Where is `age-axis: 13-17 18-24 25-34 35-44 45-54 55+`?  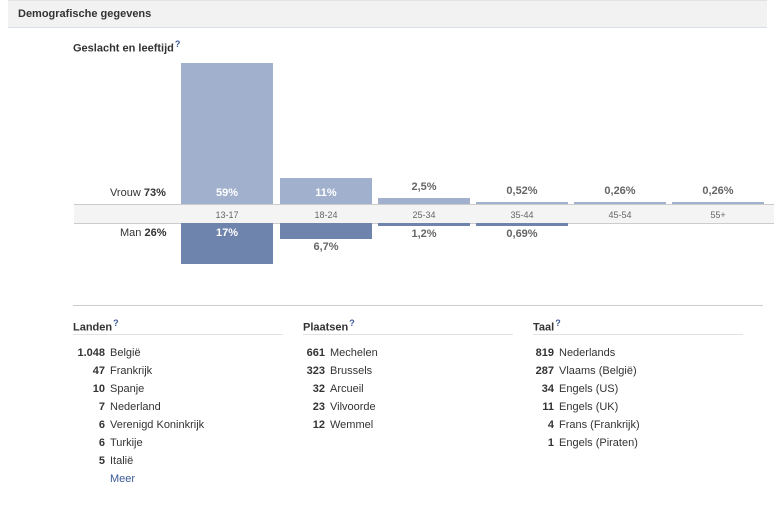
age-axis: 13-17 18-24 25-34 35-44 45-54 55+ is located at coordinates (424, 214).